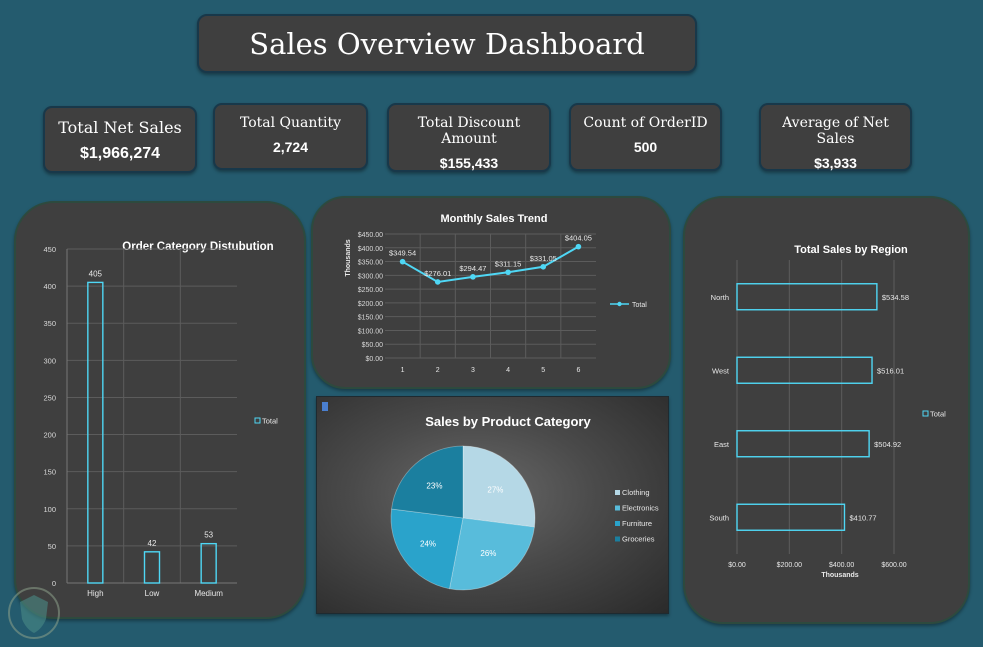 The image size is (983, 647). What do you see at coordinates (543, 258) in the screenshot?
I see `data-label: $331.05` at bounding box center [543, 258].